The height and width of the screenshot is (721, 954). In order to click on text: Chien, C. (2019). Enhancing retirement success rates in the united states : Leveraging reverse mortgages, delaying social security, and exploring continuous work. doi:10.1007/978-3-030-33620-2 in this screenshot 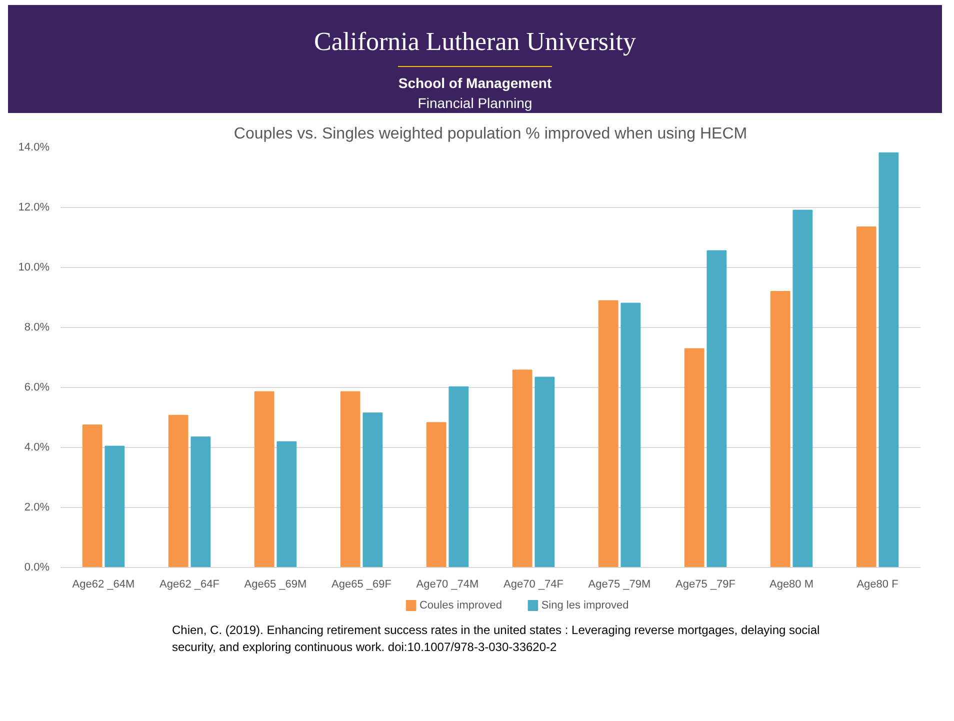, I will do `click(496, 639)`.